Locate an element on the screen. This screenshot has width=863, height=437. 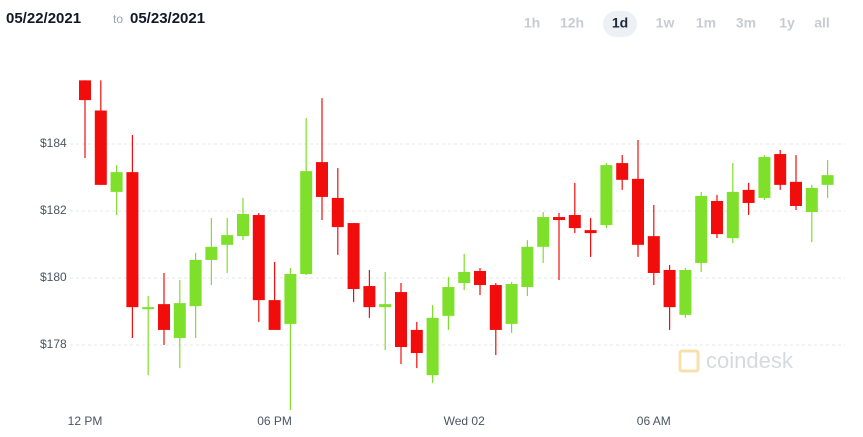
range-button: 1h is located at coordinates (532, 23).